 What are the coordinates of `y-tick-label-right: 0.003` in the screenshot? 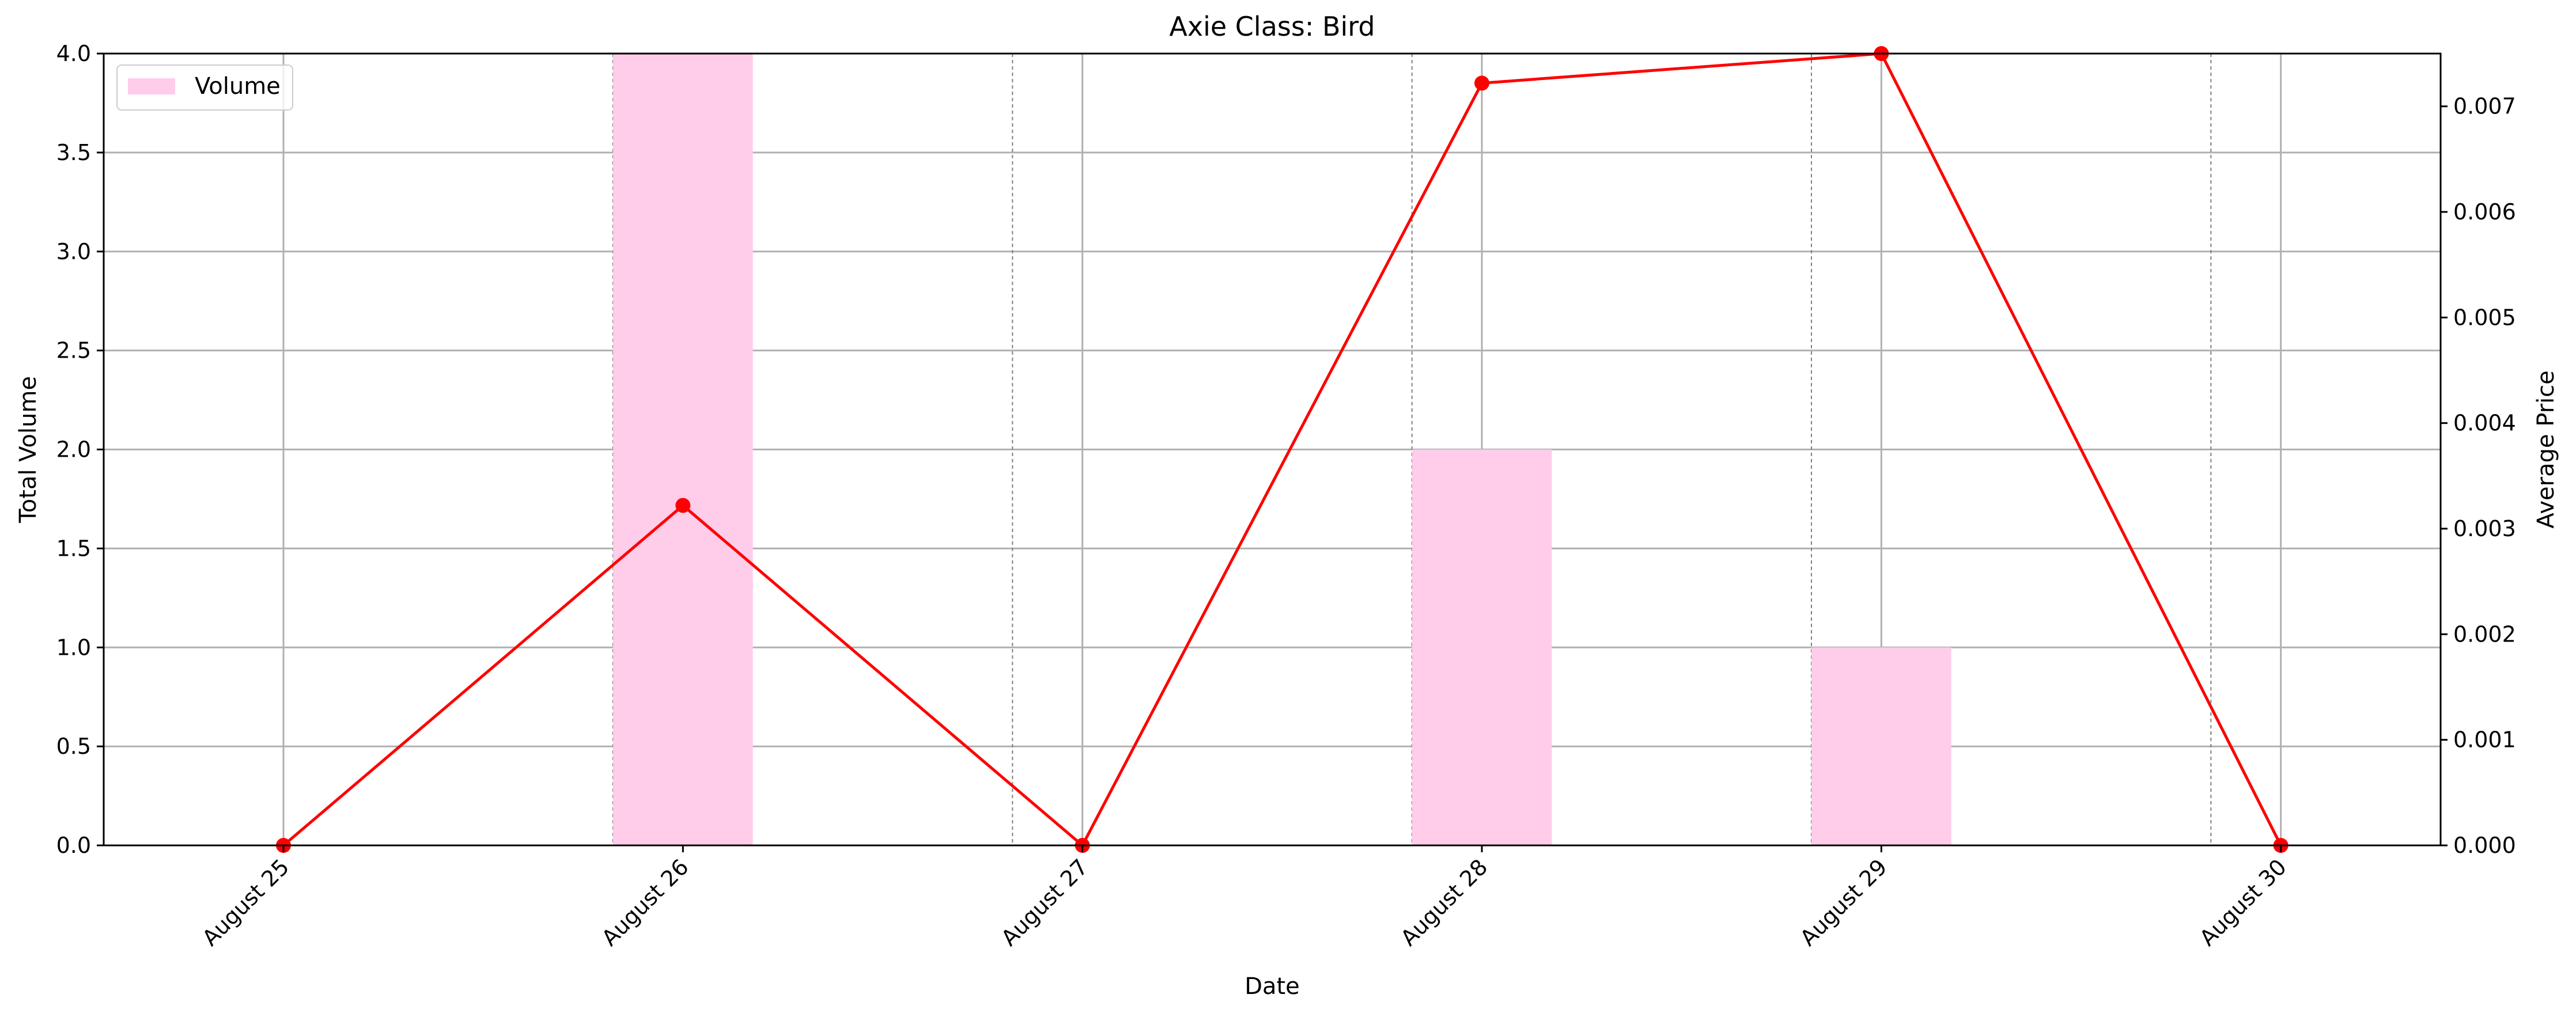 It's located at (2484, 528).